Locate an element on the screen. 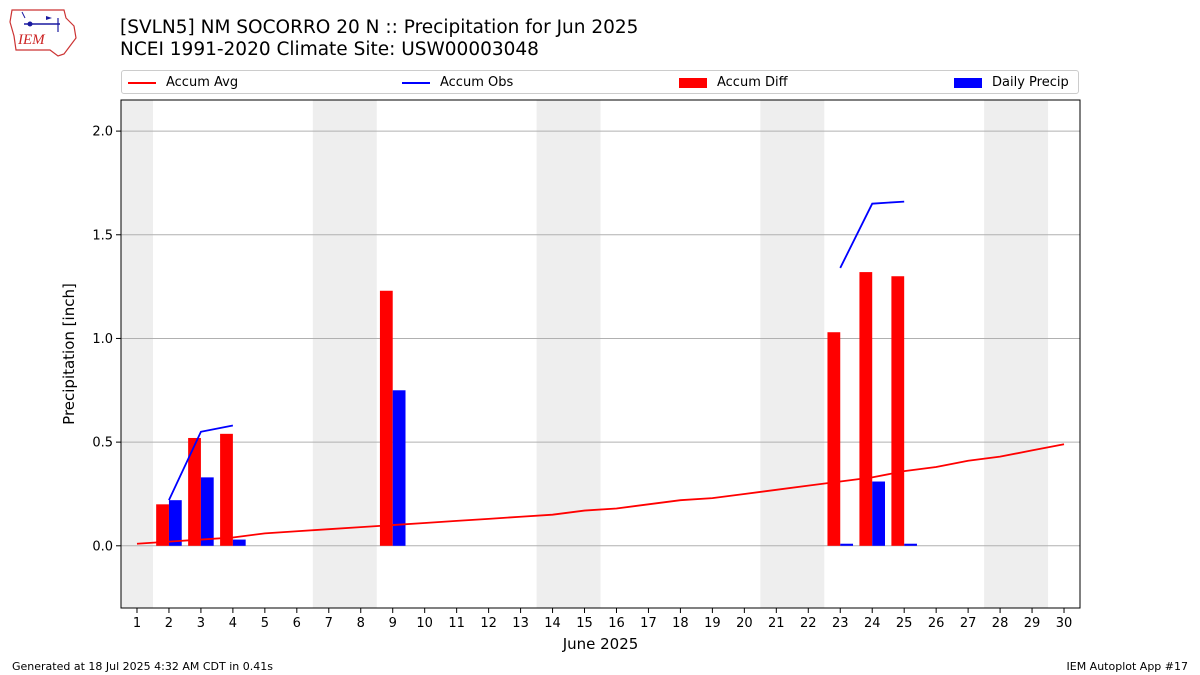  y-tick-label-4: 2.0 is located at coordinates (102, 132).